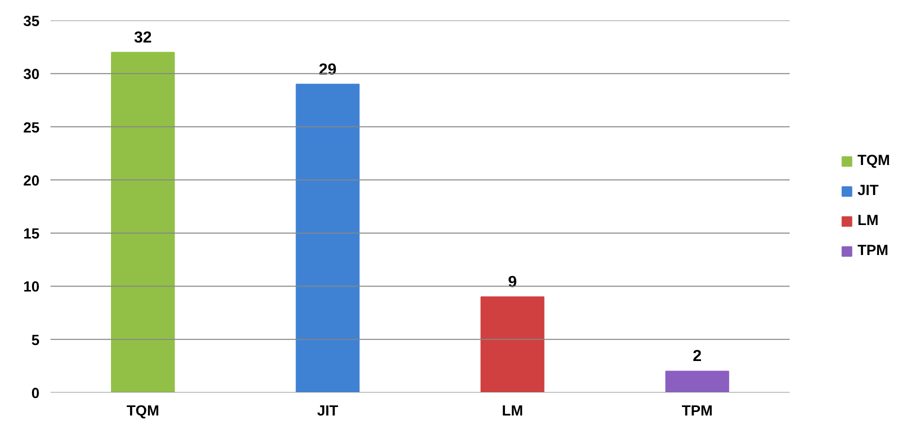 This screenshot has height=443, width=913. Describe the element at coordinates (31, 128) in the screenshot. I see `y-tick-label: 25` at that location.